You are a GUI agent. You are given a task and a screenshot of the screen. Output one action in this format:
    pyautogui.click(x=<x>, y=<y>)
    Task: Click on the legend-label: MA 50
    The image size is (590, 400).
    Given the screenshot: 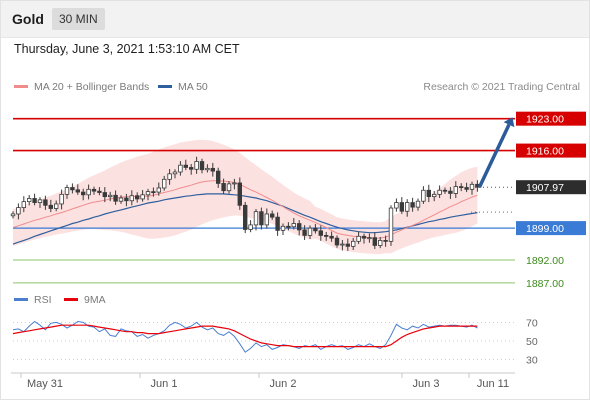 What is the action you would take?
    pyautogui.click(x=193, y=87)
    